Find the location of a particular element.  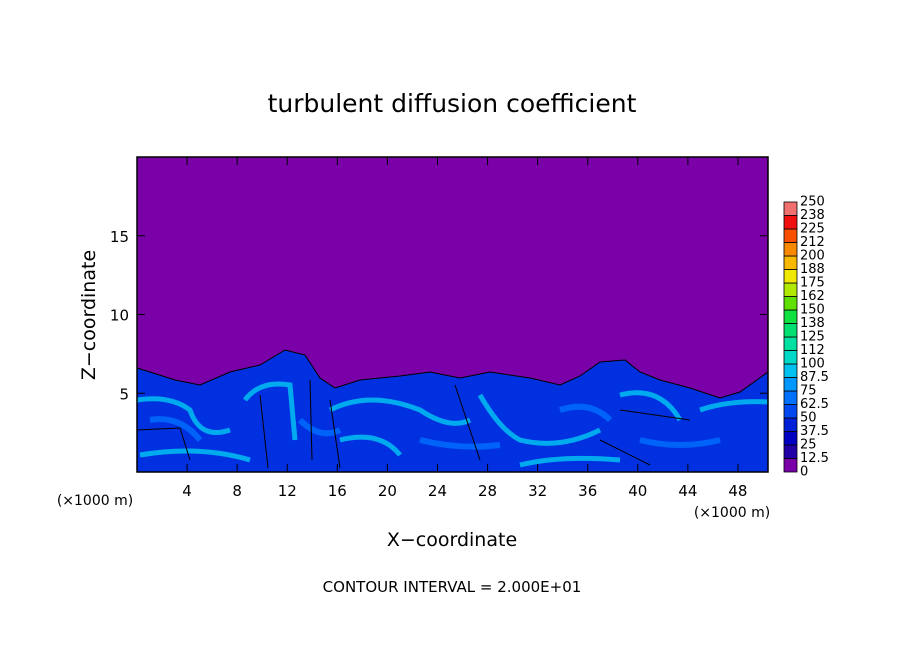

x-tick-label: 12 is located at coordinates (287, 491).